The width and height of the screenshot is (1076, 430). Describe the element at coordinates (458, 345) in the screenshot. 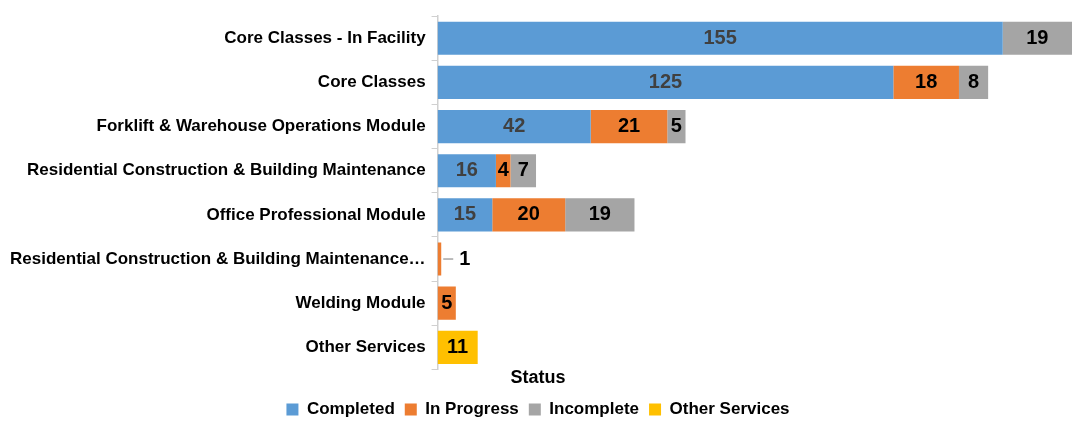

I see `data-label: 11` at that location.